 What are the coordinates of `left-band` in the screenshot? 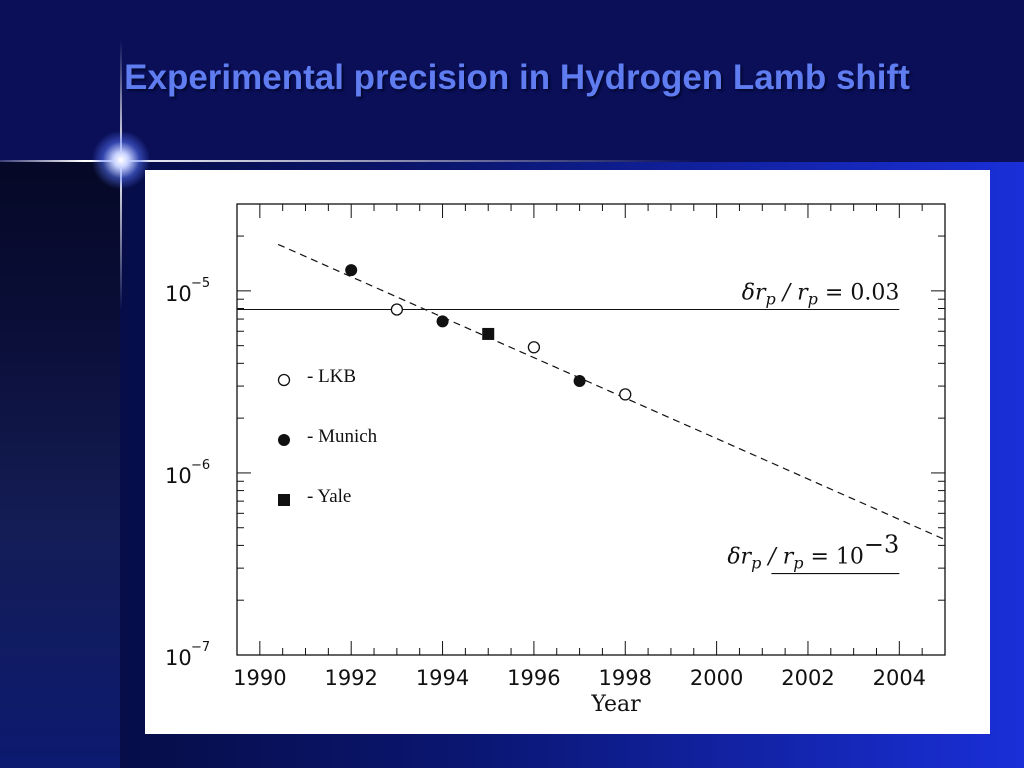 It's located at (60, 465).